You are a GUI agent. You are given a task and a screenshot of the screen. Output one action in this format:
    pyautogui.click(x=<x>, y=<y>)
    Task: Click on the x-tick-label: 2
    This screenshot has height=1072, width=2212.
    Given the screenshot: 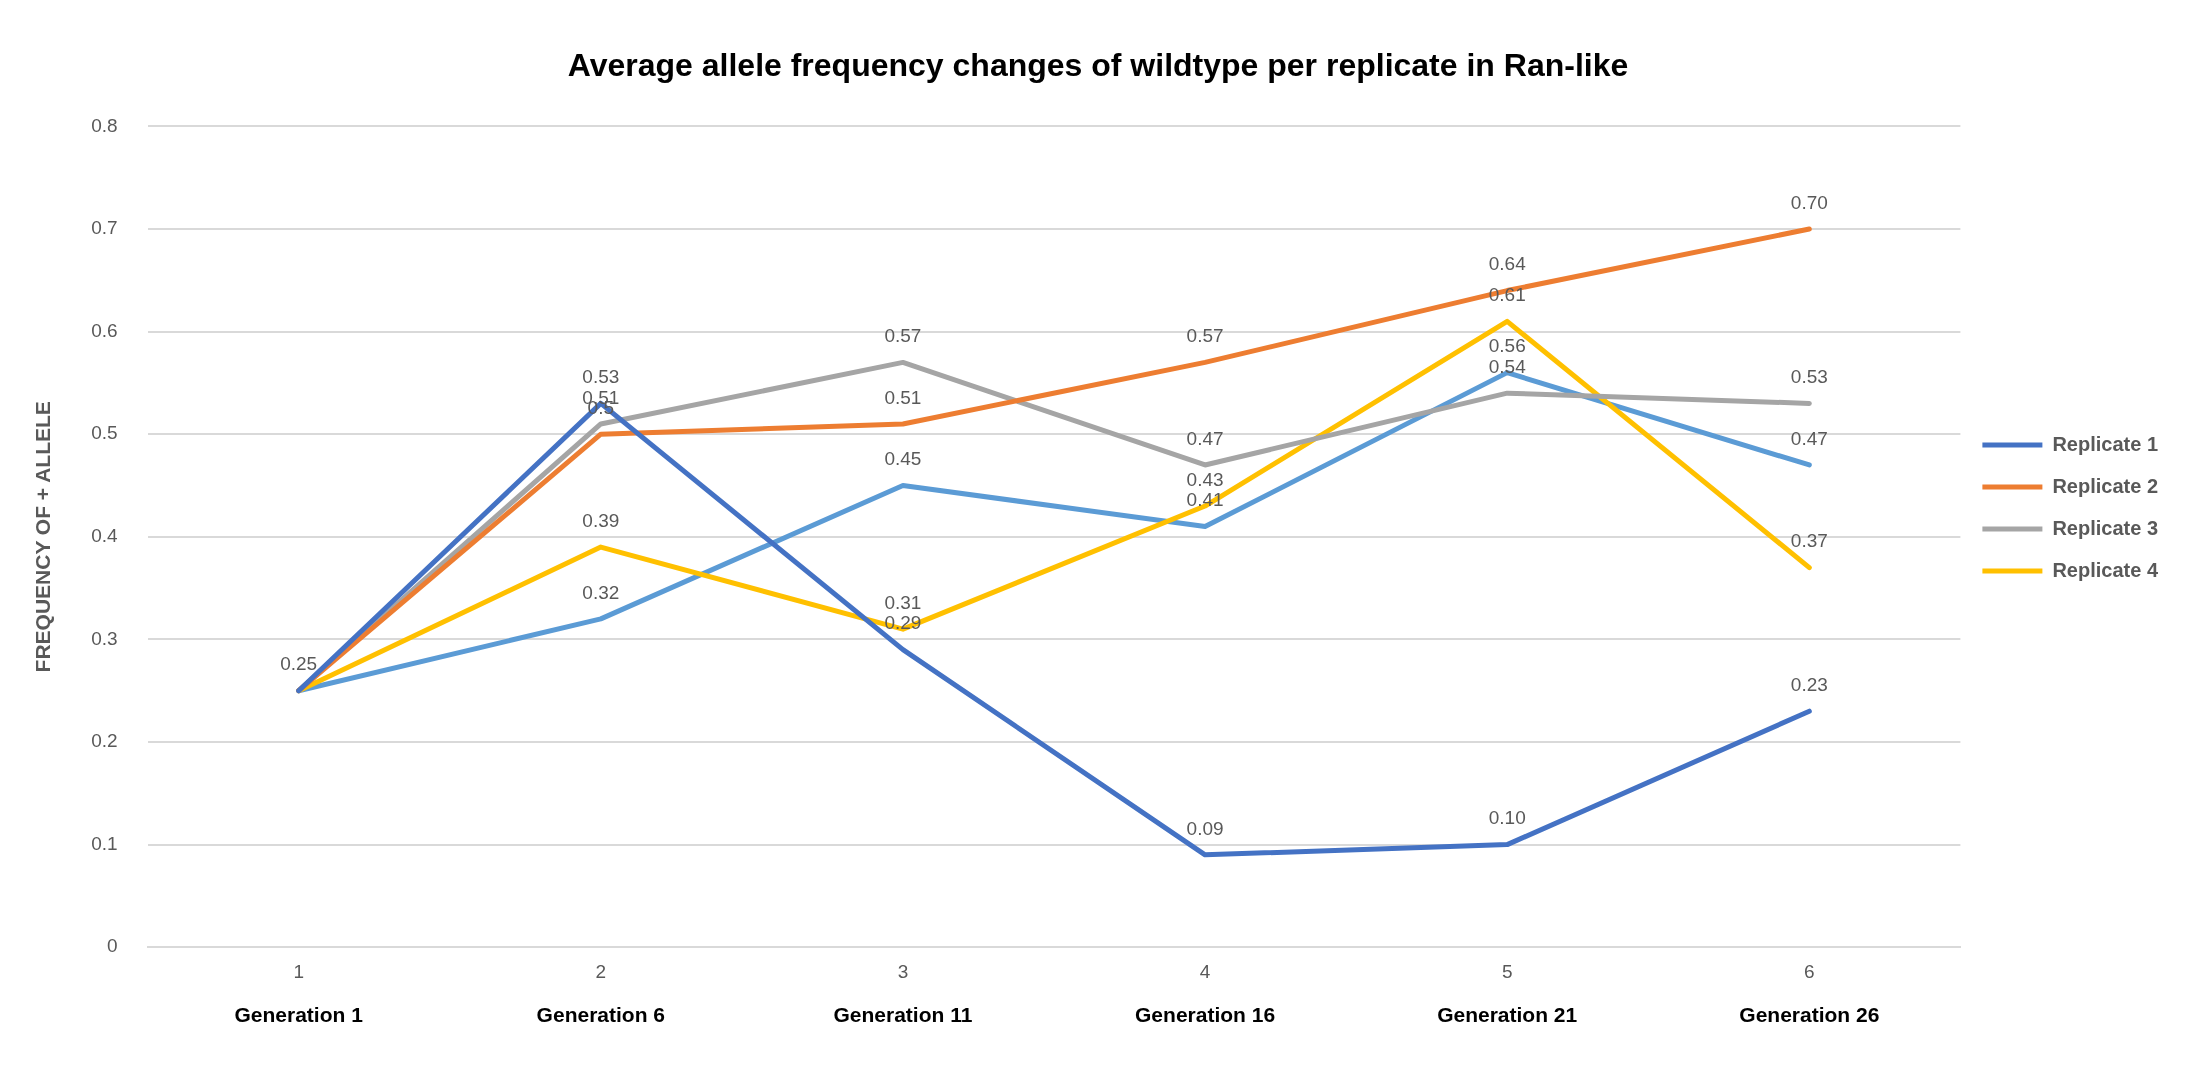 What is the action you would take?
    pyautogui.click(x=601, y=971)
    